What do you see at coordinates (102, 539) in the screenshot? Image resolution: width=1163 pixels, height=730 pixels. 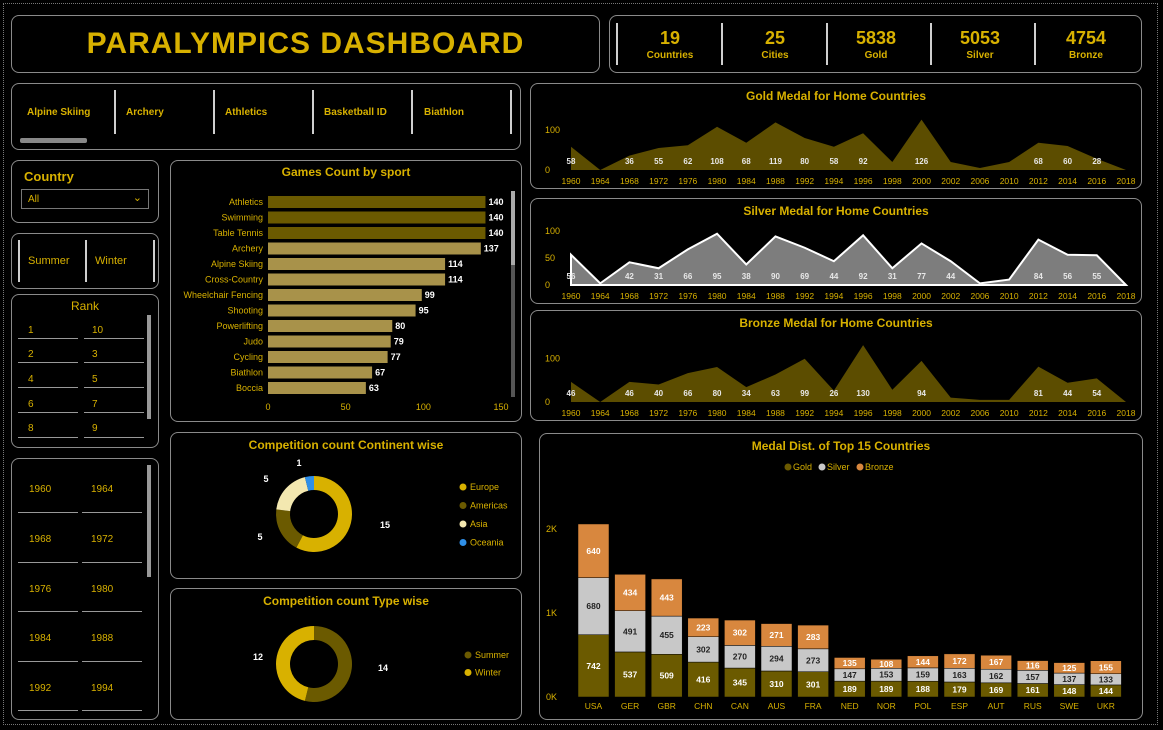 I see `year-item: 1972` at bounding box center [102, 539].